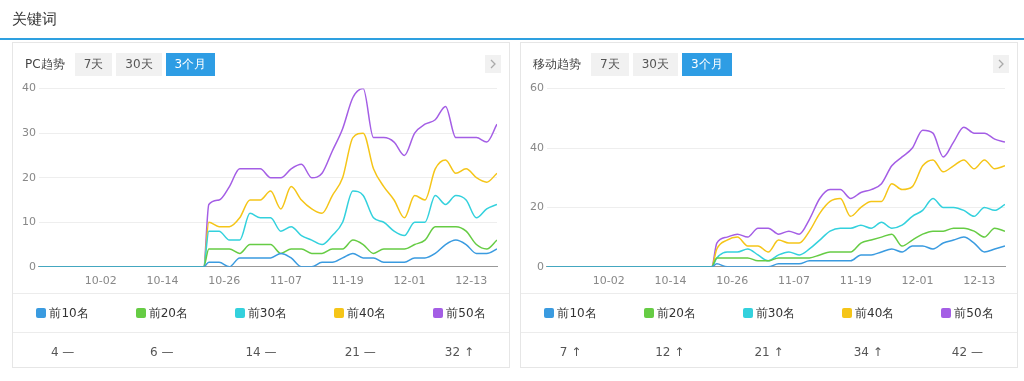 The height and width of the screenshot is (381, 1024). What do you see at coordinates (570, 352) in the screenshot?
I see `text: 7 ↑` at bounding box center [570, 352].